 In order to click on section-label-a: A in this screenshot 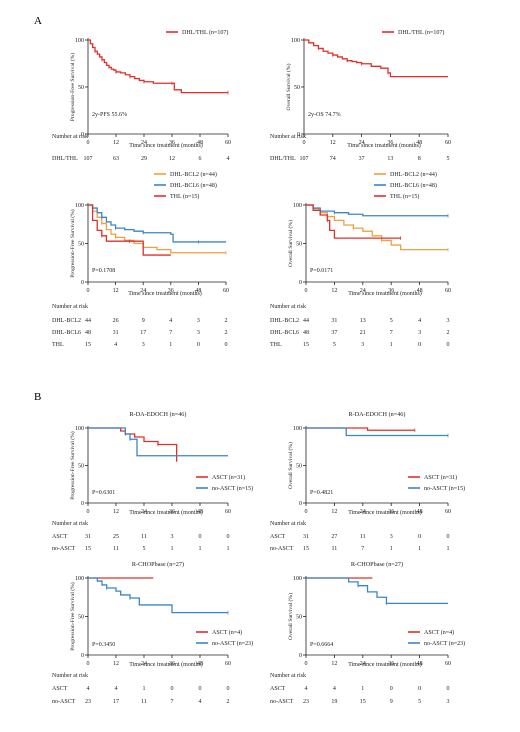, I will do `click(38, 21)`.